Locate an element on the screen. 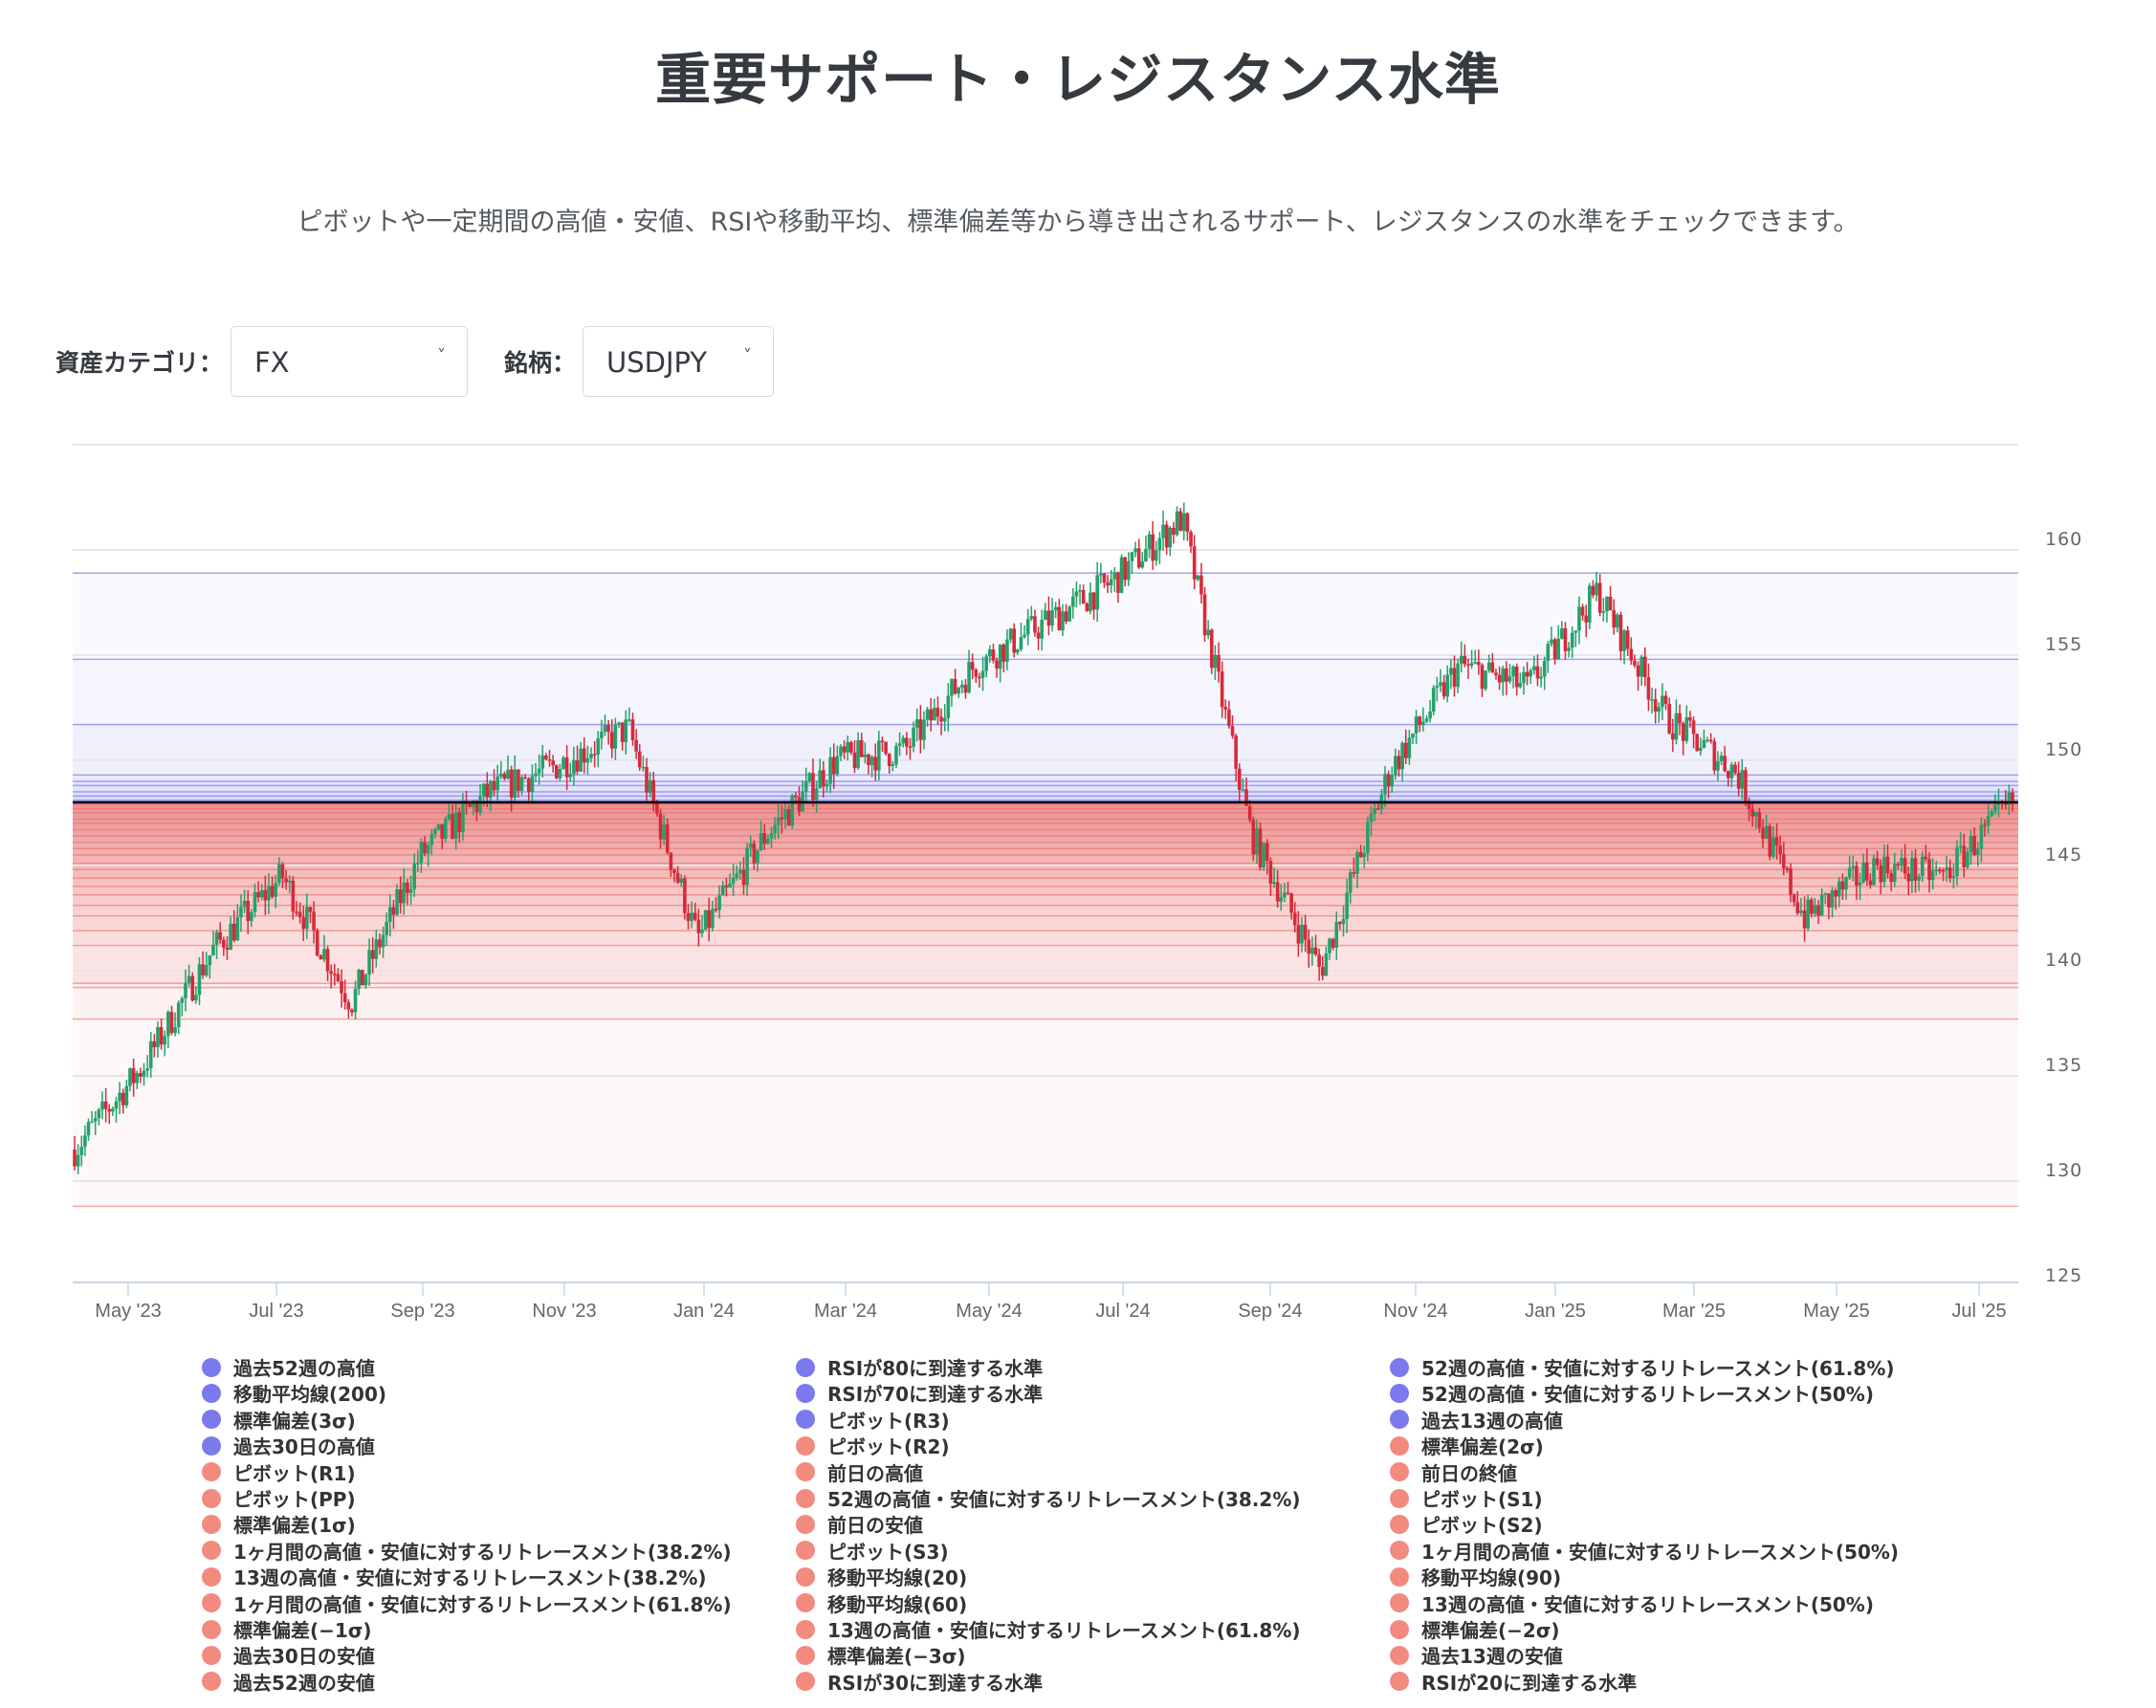  legend-label: 13週の高値・安値に対するリトレースメント(38.2%) is located at coordinates (470, 1578).